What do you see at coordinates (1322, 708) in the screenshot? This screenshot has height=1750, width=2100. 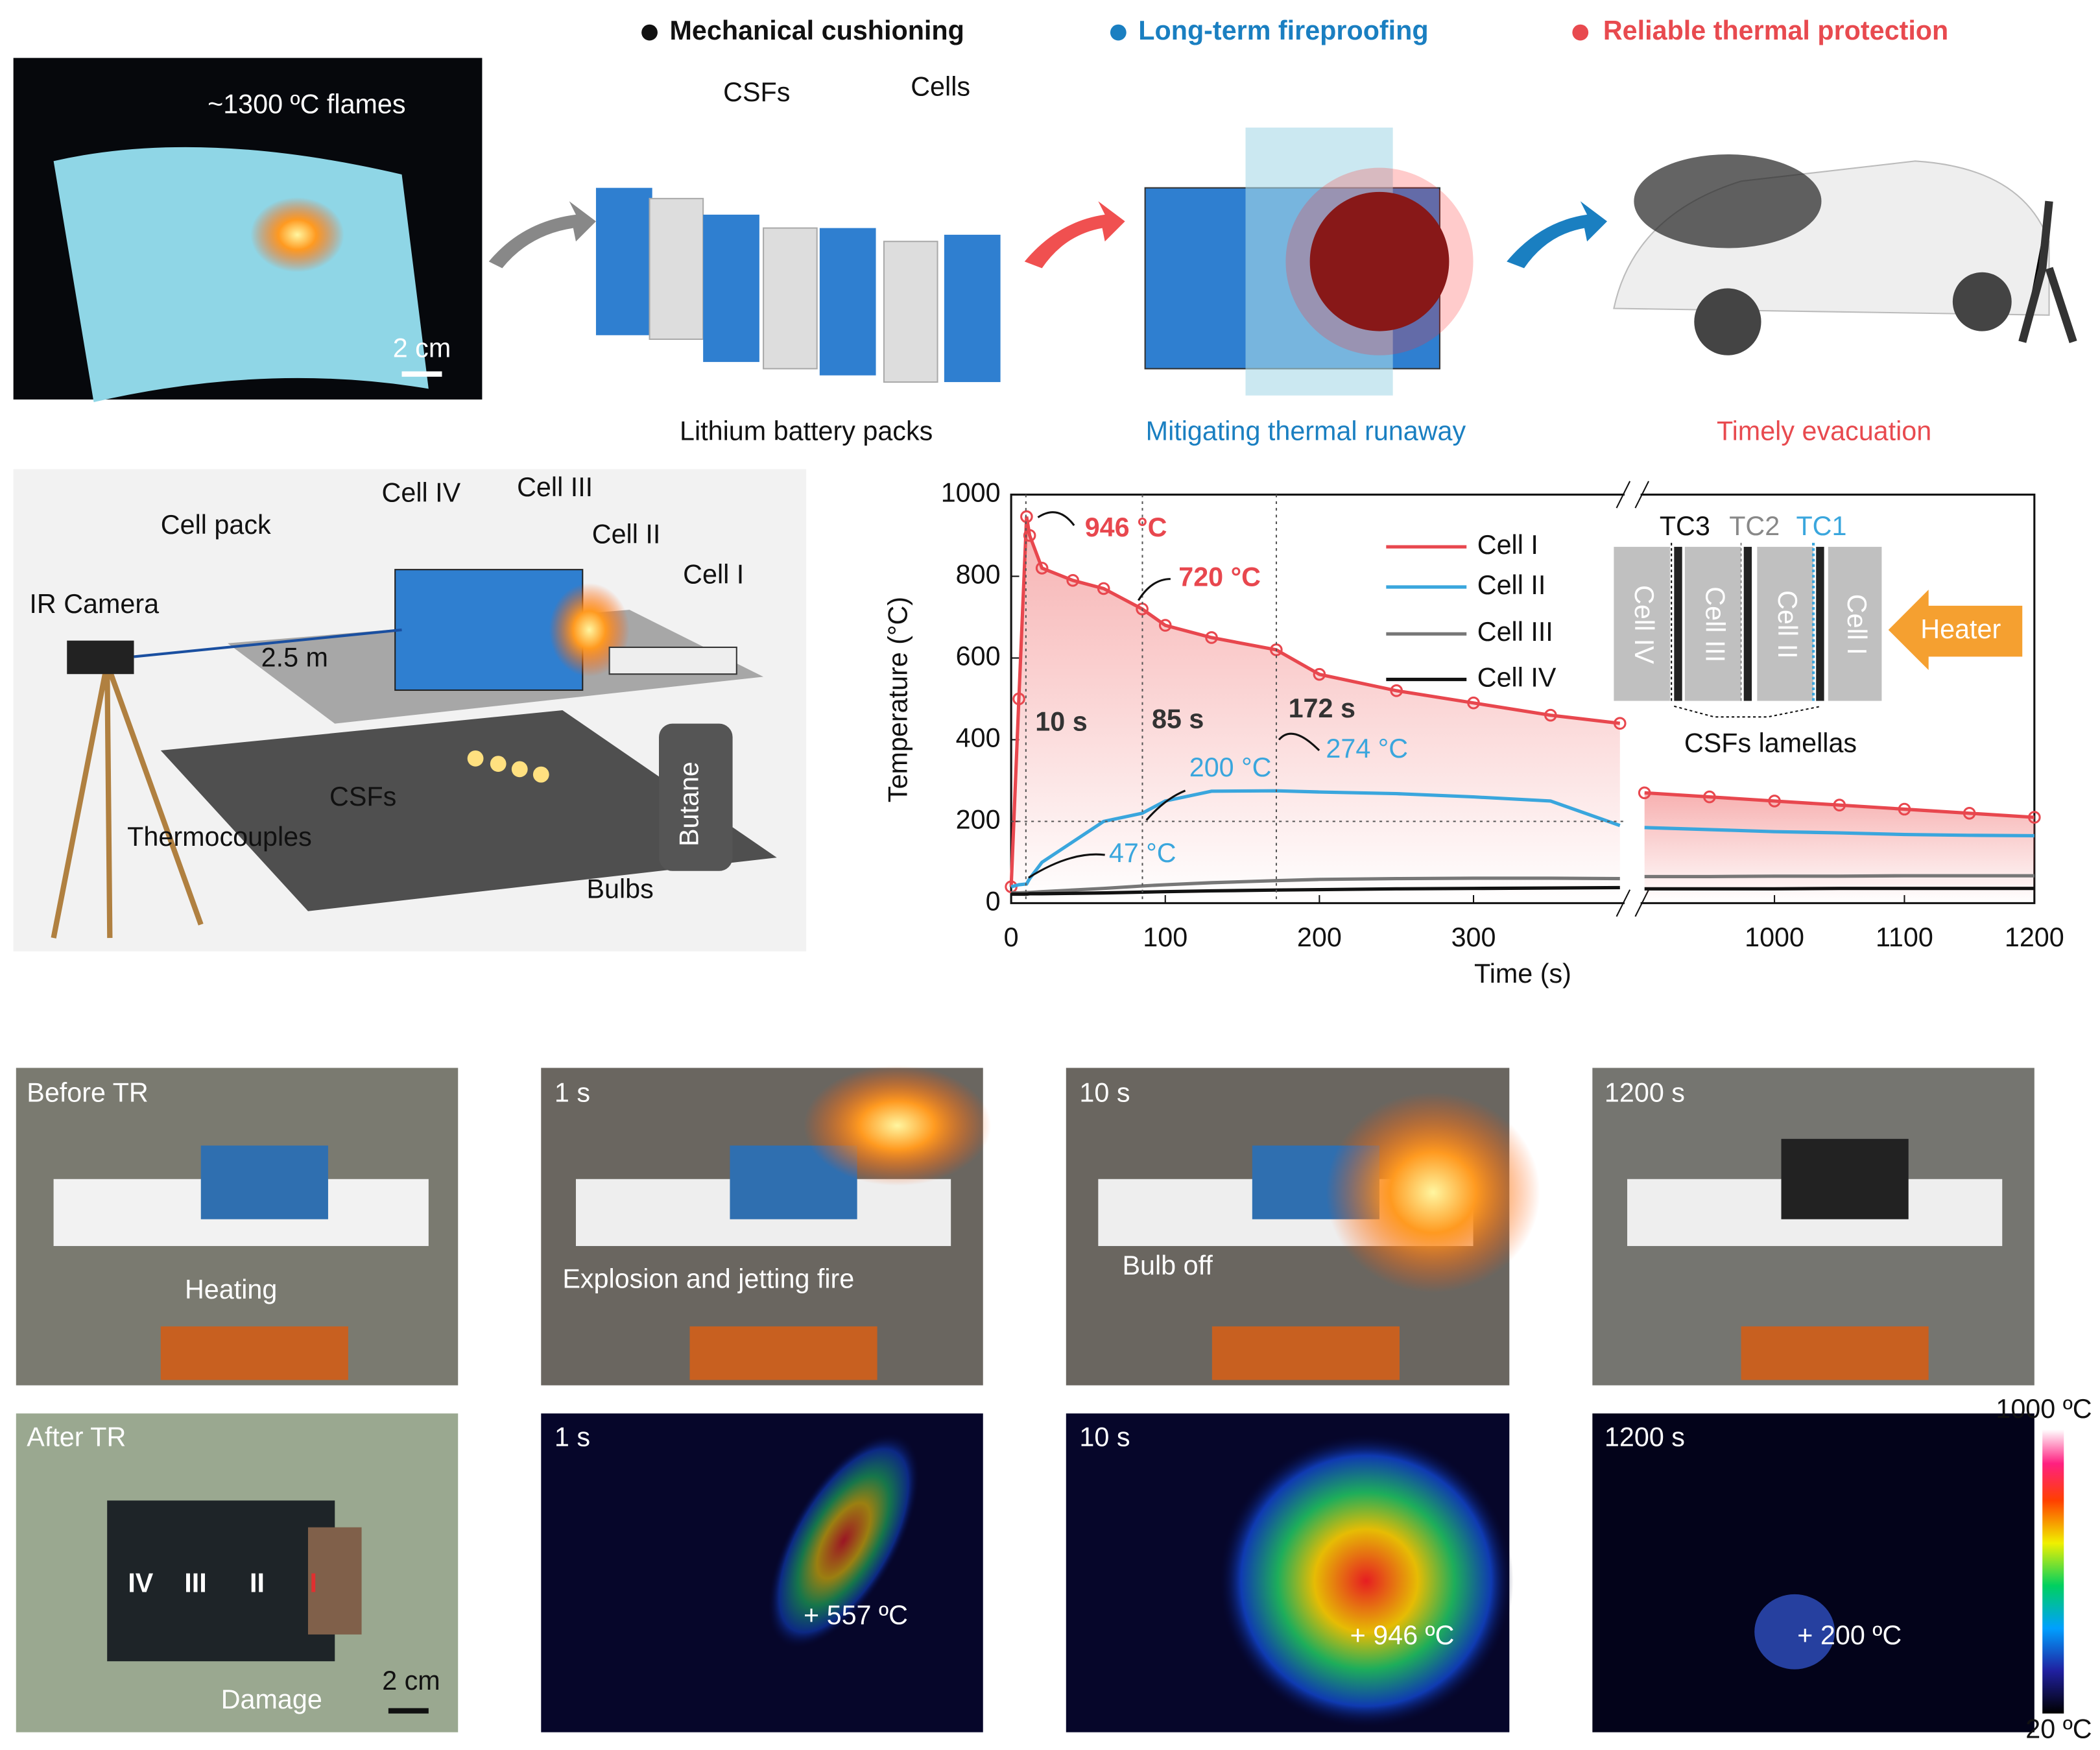 I see `annotation: 172 s` at bounding box center [1322, 708].